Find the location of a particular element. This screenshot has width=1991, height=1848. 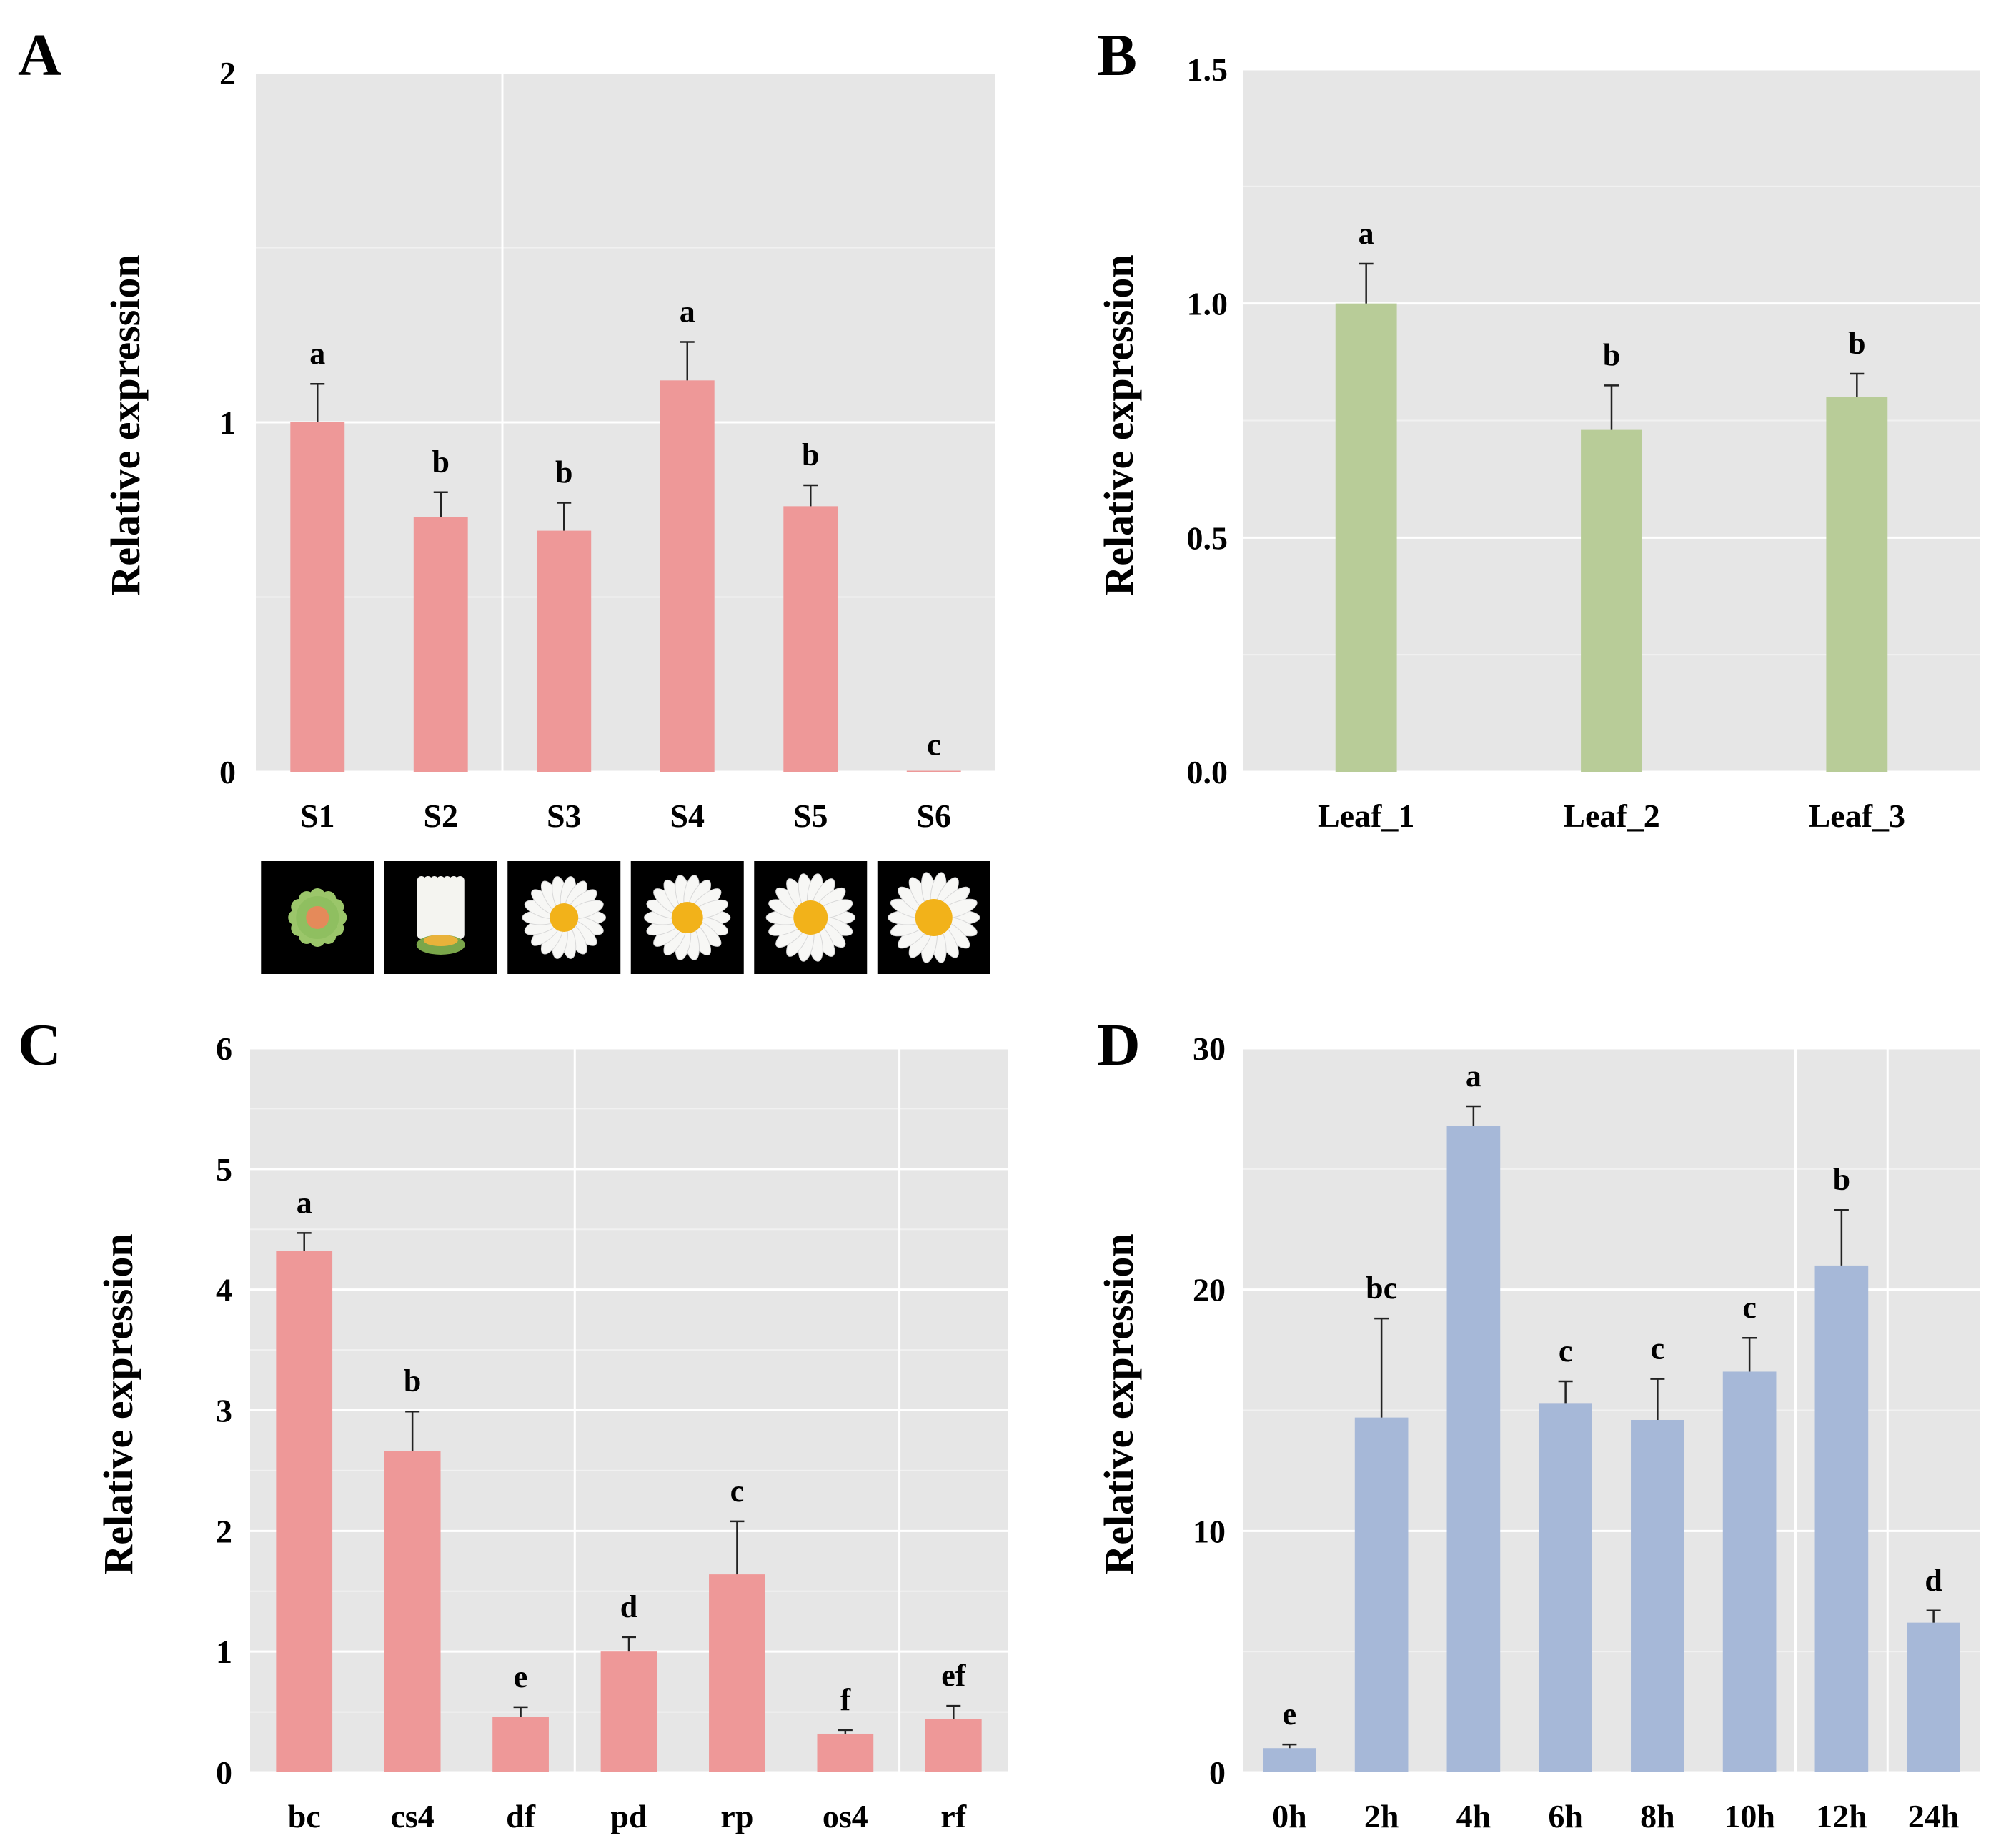

bud-center is located at coordinates (317, 918).